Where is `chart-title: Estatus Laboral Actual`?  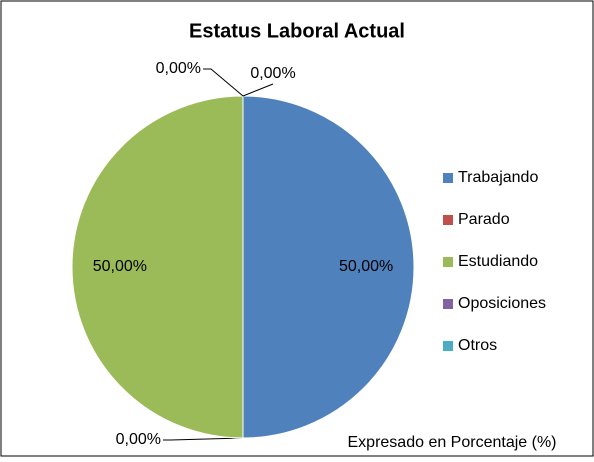 chart-title: Estatus Laboral Actual is located at coordinates (297, 31).